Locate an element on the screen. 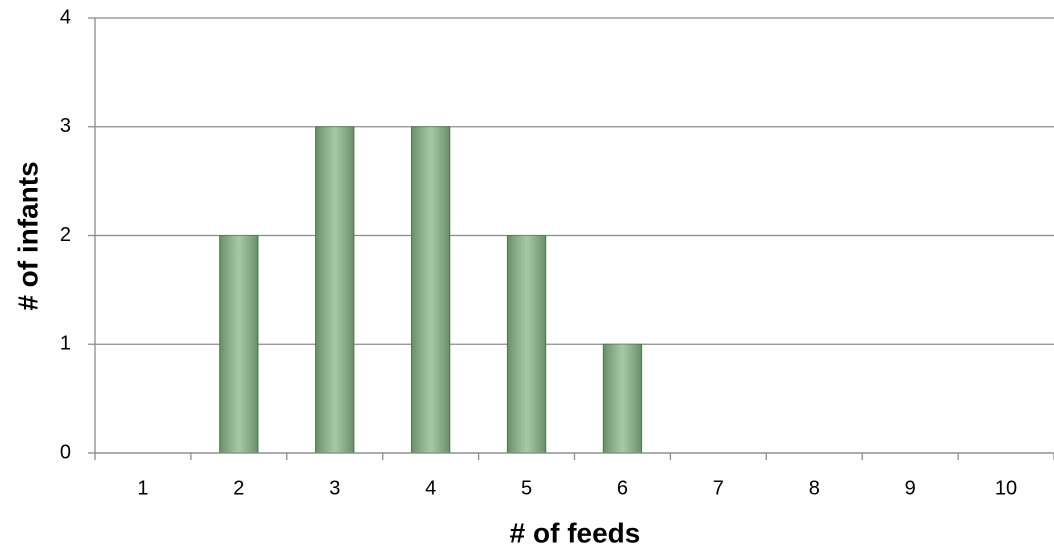 The height and width of the screenshot is (553, 1054). y-axis-title: # of infants is located at coordinates (27, 235).